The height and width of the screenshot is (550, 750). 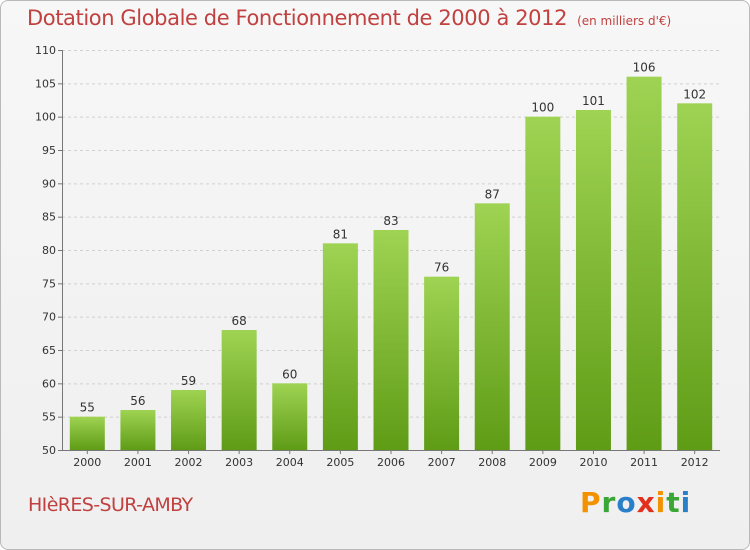 What do you see at coordinates (673, 502) in the screenshot?
I see `brand-letter: t` at bounding box center [673, 502].